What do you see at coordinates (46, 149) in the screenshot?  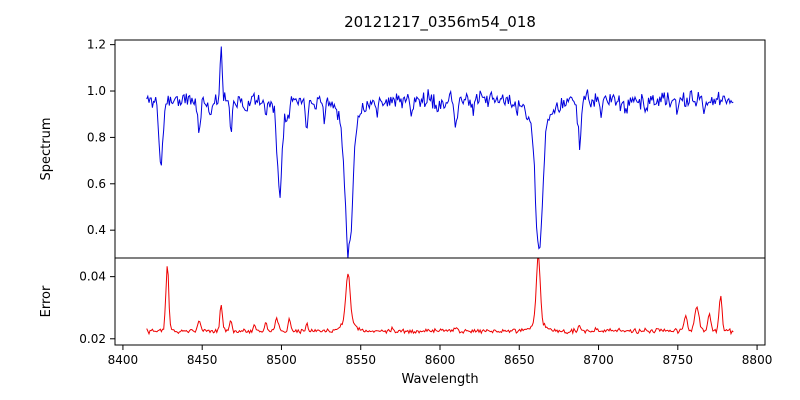 I see `spectrum-y-axis-label: Spectrum` at bounding box center [46, 149].